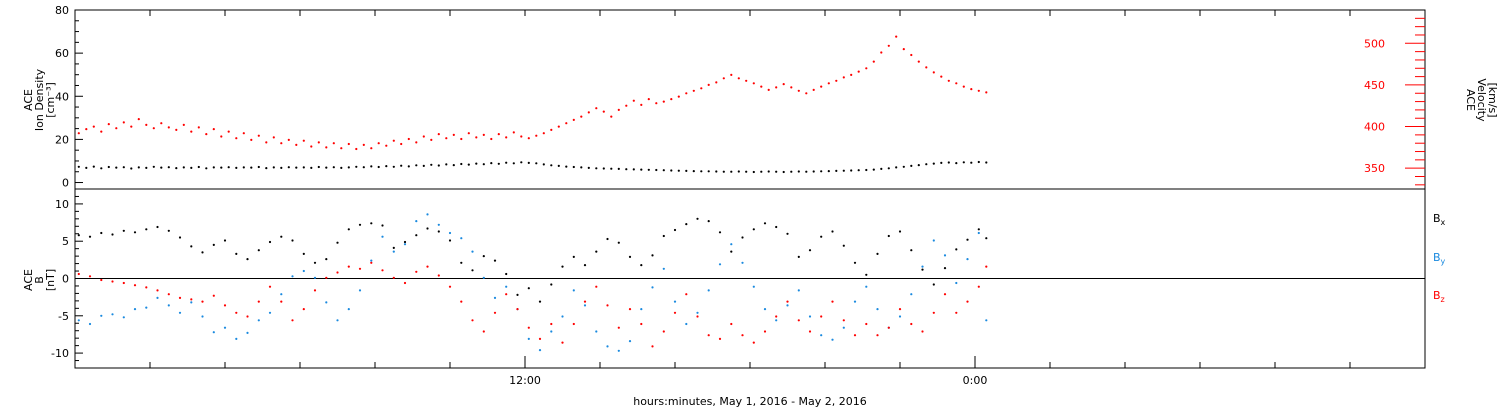 This screenshot has width=1500, height=410. What do you see at coordinates (1374, 43) in the screenshot?
I see `velocity-tick-label: 500` at bounding box center [1374, 43].